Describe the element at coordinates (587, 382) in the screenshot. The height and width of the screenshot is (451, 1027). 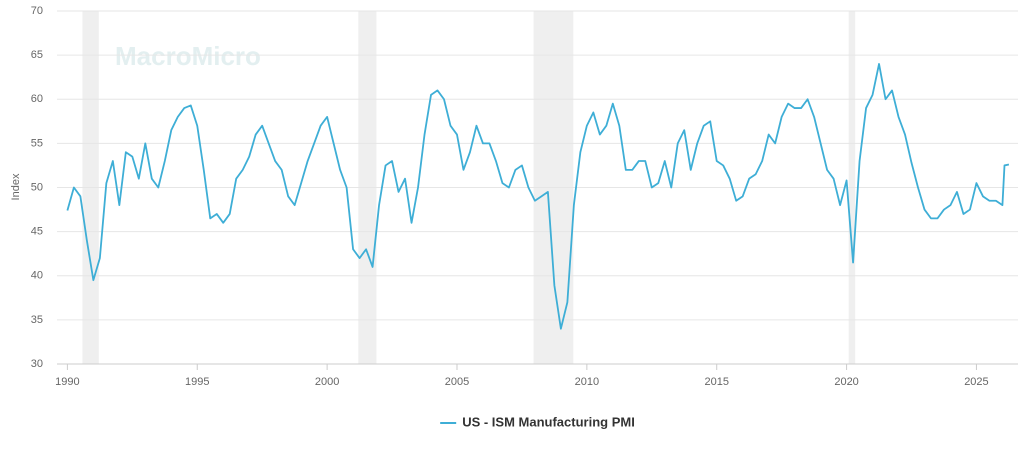
I see `x-tick-label: 2010` at that location.